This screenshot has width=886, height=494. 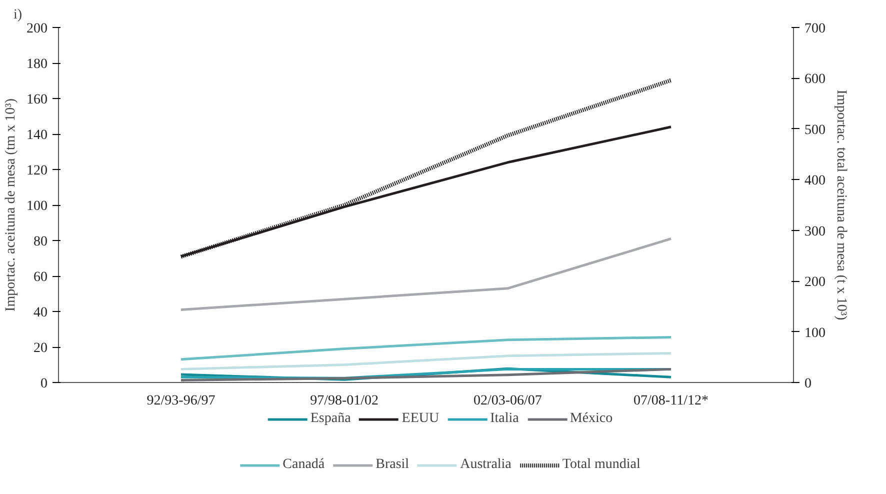 I want to click on y-tick-label: 80, so click(x=41, y=242).